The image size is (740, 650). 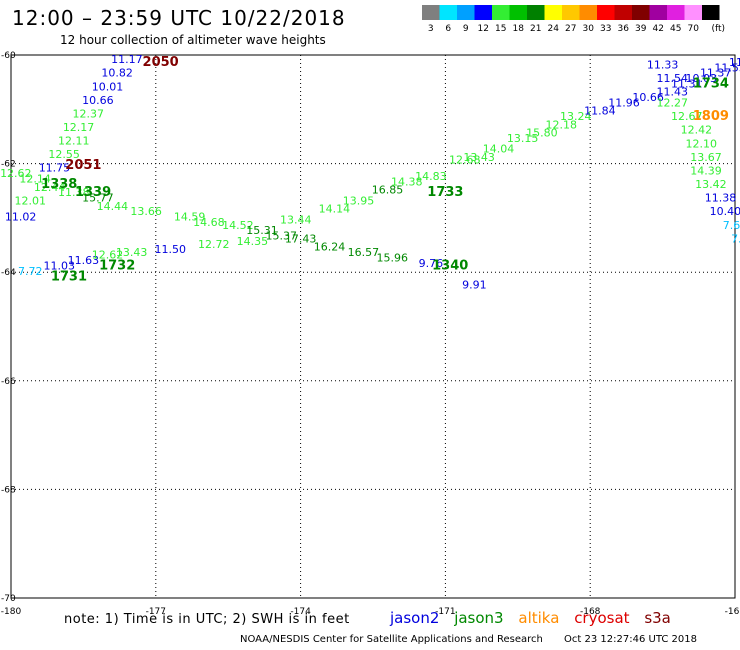 I want to click on wave-height-label: 10.40, so click(x=725, y=211).